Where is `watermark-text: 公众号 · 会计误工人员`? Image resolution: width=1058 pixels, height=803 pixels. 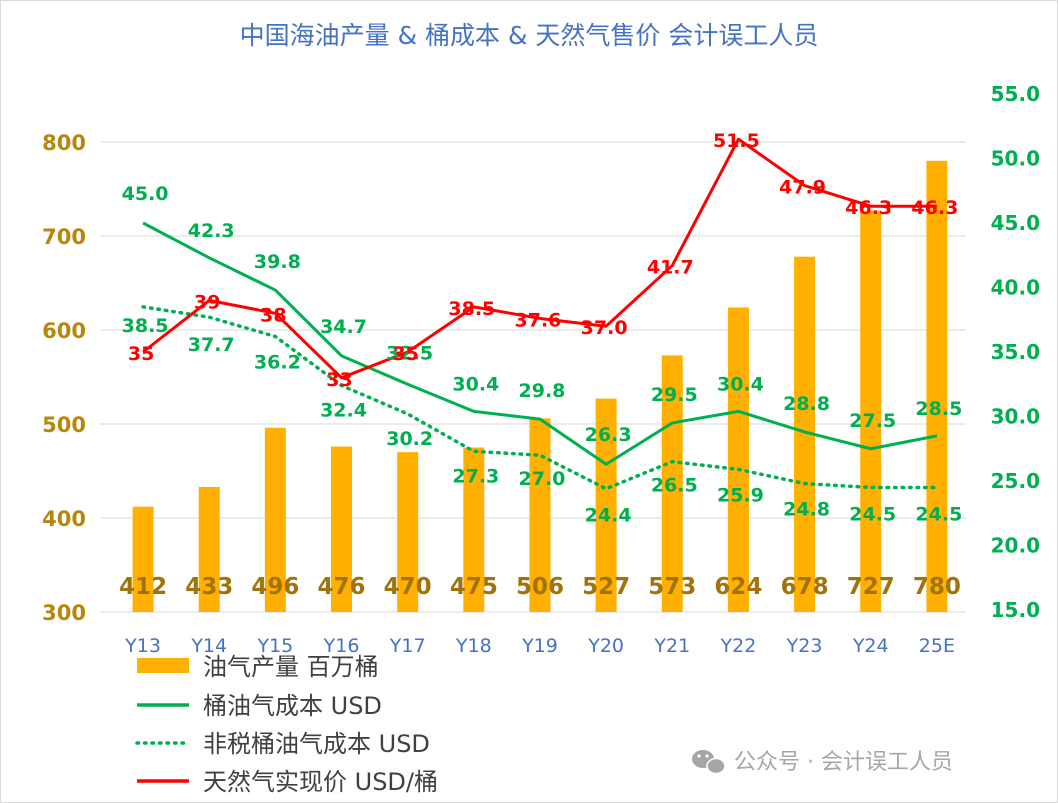 watermark-text: 公众号 · 会计误工人员 is located at coordinates (843, 762).